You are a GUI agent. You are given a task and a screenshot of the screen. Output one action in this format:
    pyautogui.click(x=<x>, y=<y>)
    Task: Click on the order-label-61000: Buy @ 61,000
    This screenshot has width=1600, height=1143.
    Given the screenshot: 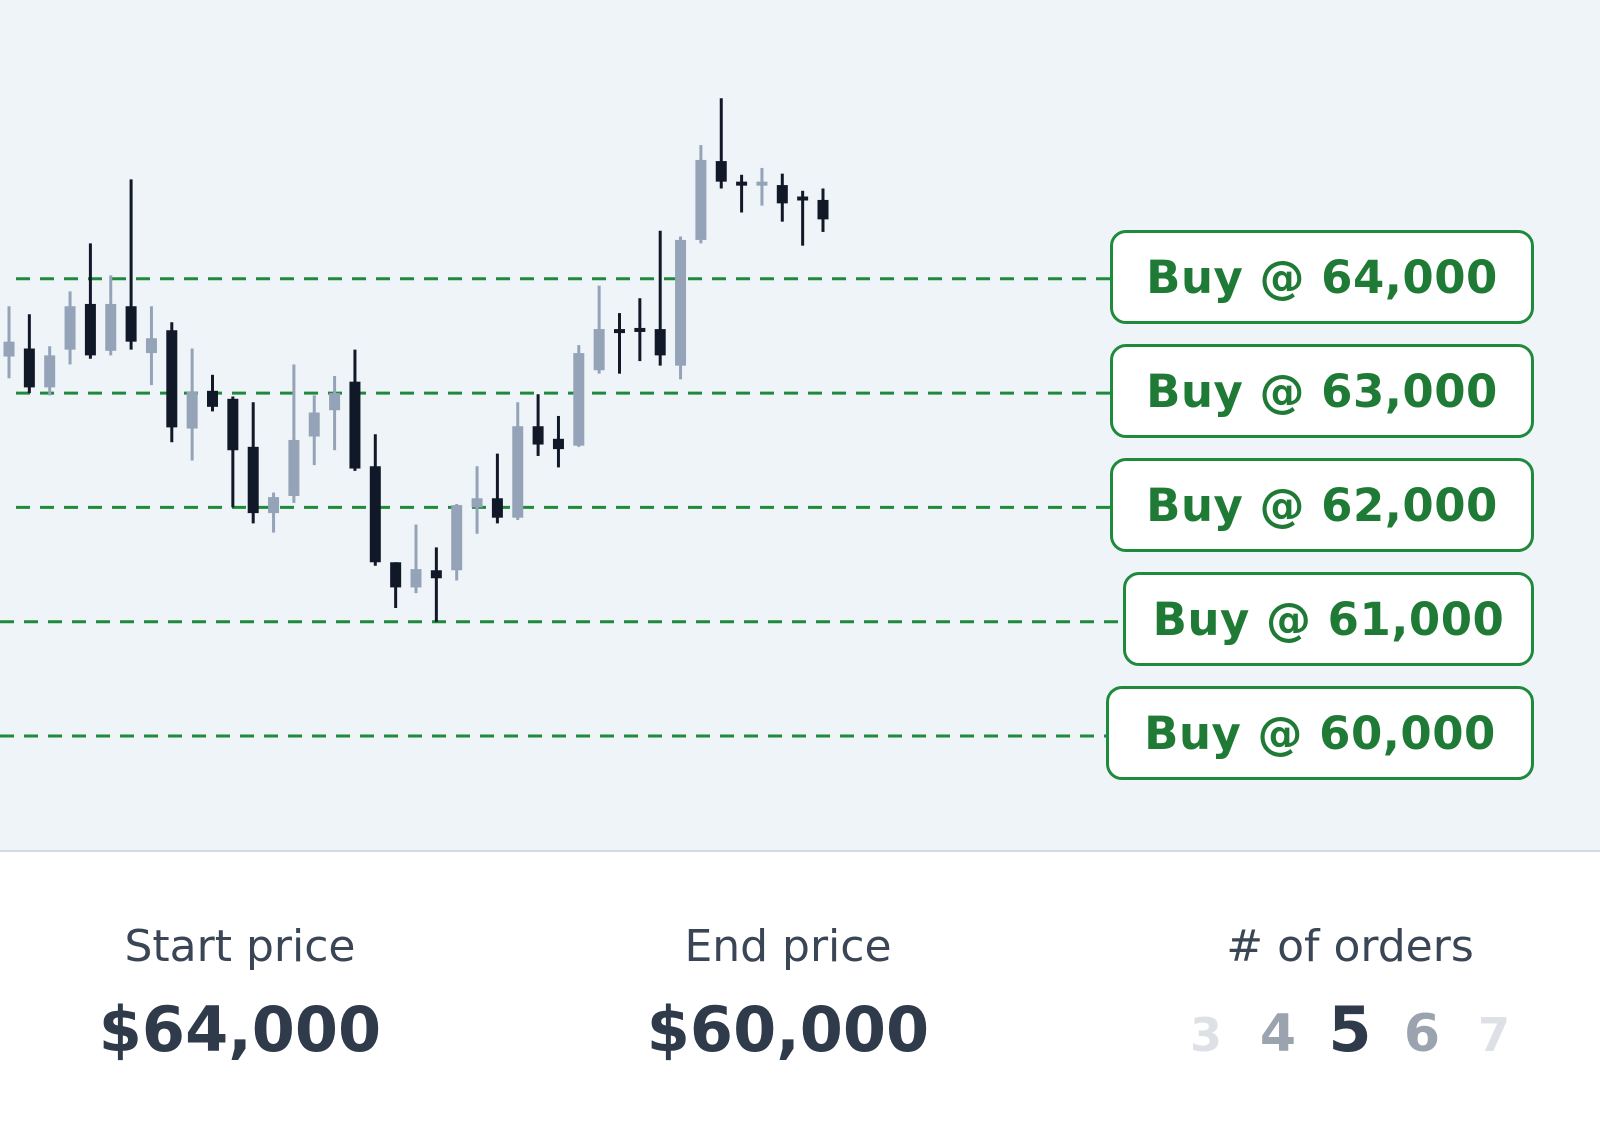 What is the action you would take?
    pyautogui.click(x=1328, y=619)
    